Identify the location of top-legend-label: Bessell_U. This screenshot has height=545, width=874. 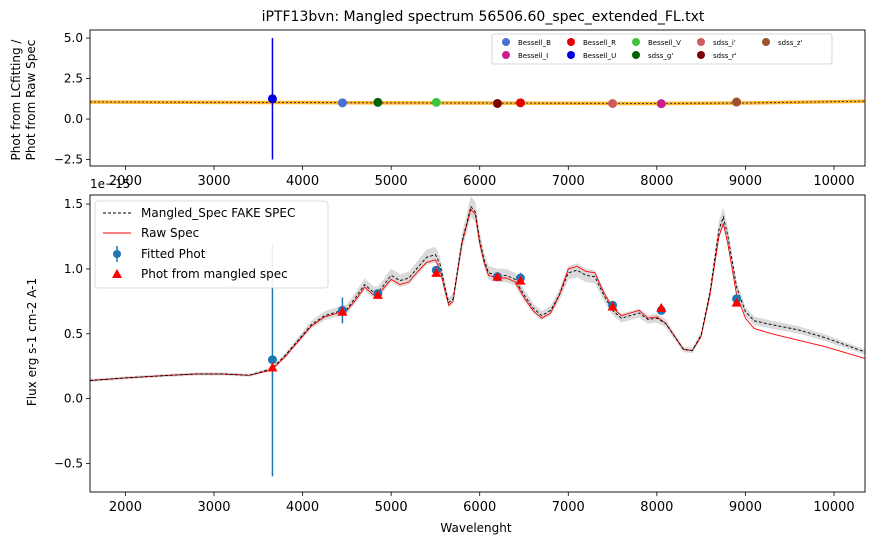
(599, 56).